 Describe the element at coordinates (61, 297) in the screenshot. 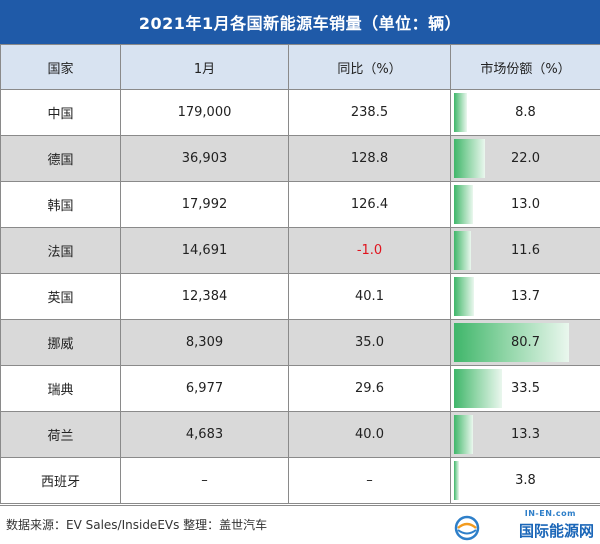

I see `country-cell: 英国` at that location.